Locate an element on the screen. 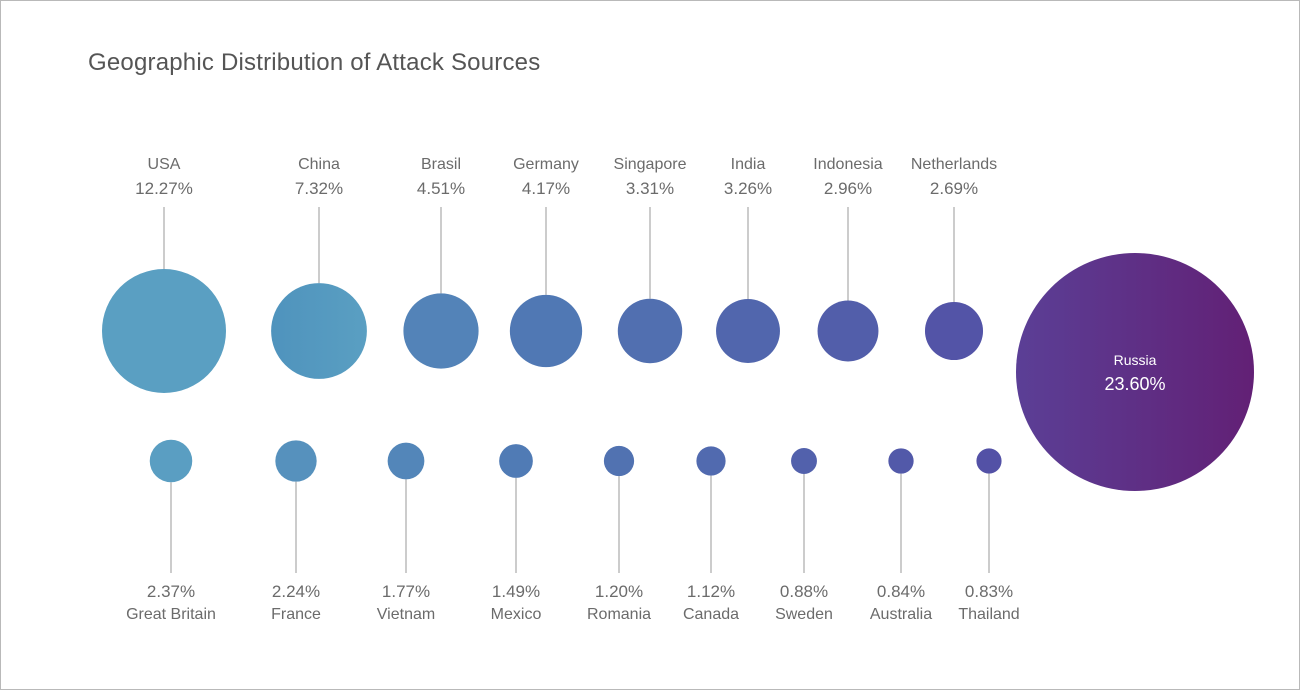 The width and height of the screenshot is (1300, 690). bubble-mexico is located at coordinates (516, 461).